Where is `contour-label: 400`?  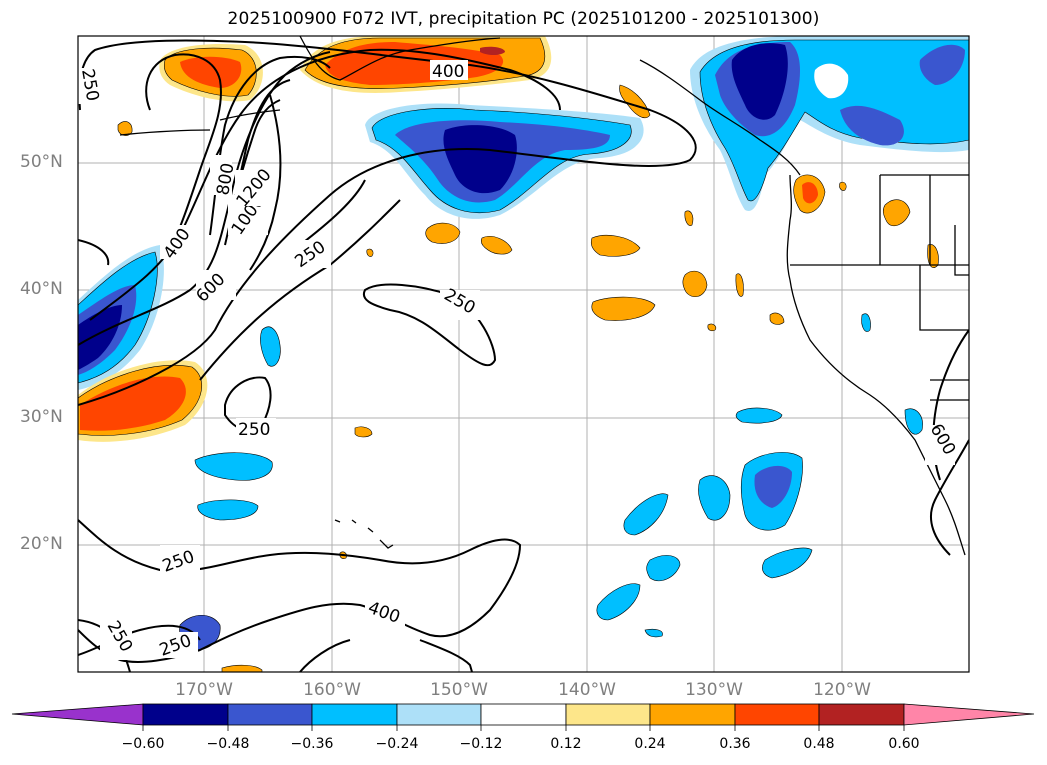
contour-label: 400 is located at coordinates (448, 72).